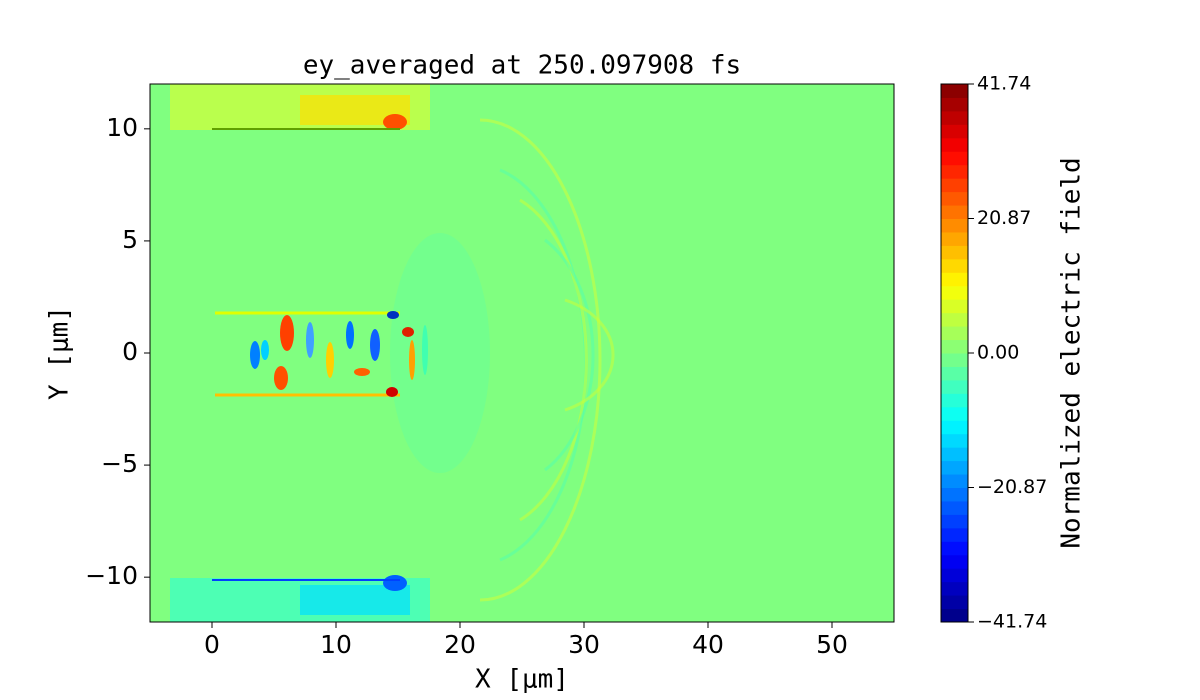 The height and width of the screenshot is (700, 1200). I want to click on colorbar-label: Normalized electric field, so click(1072, 352).